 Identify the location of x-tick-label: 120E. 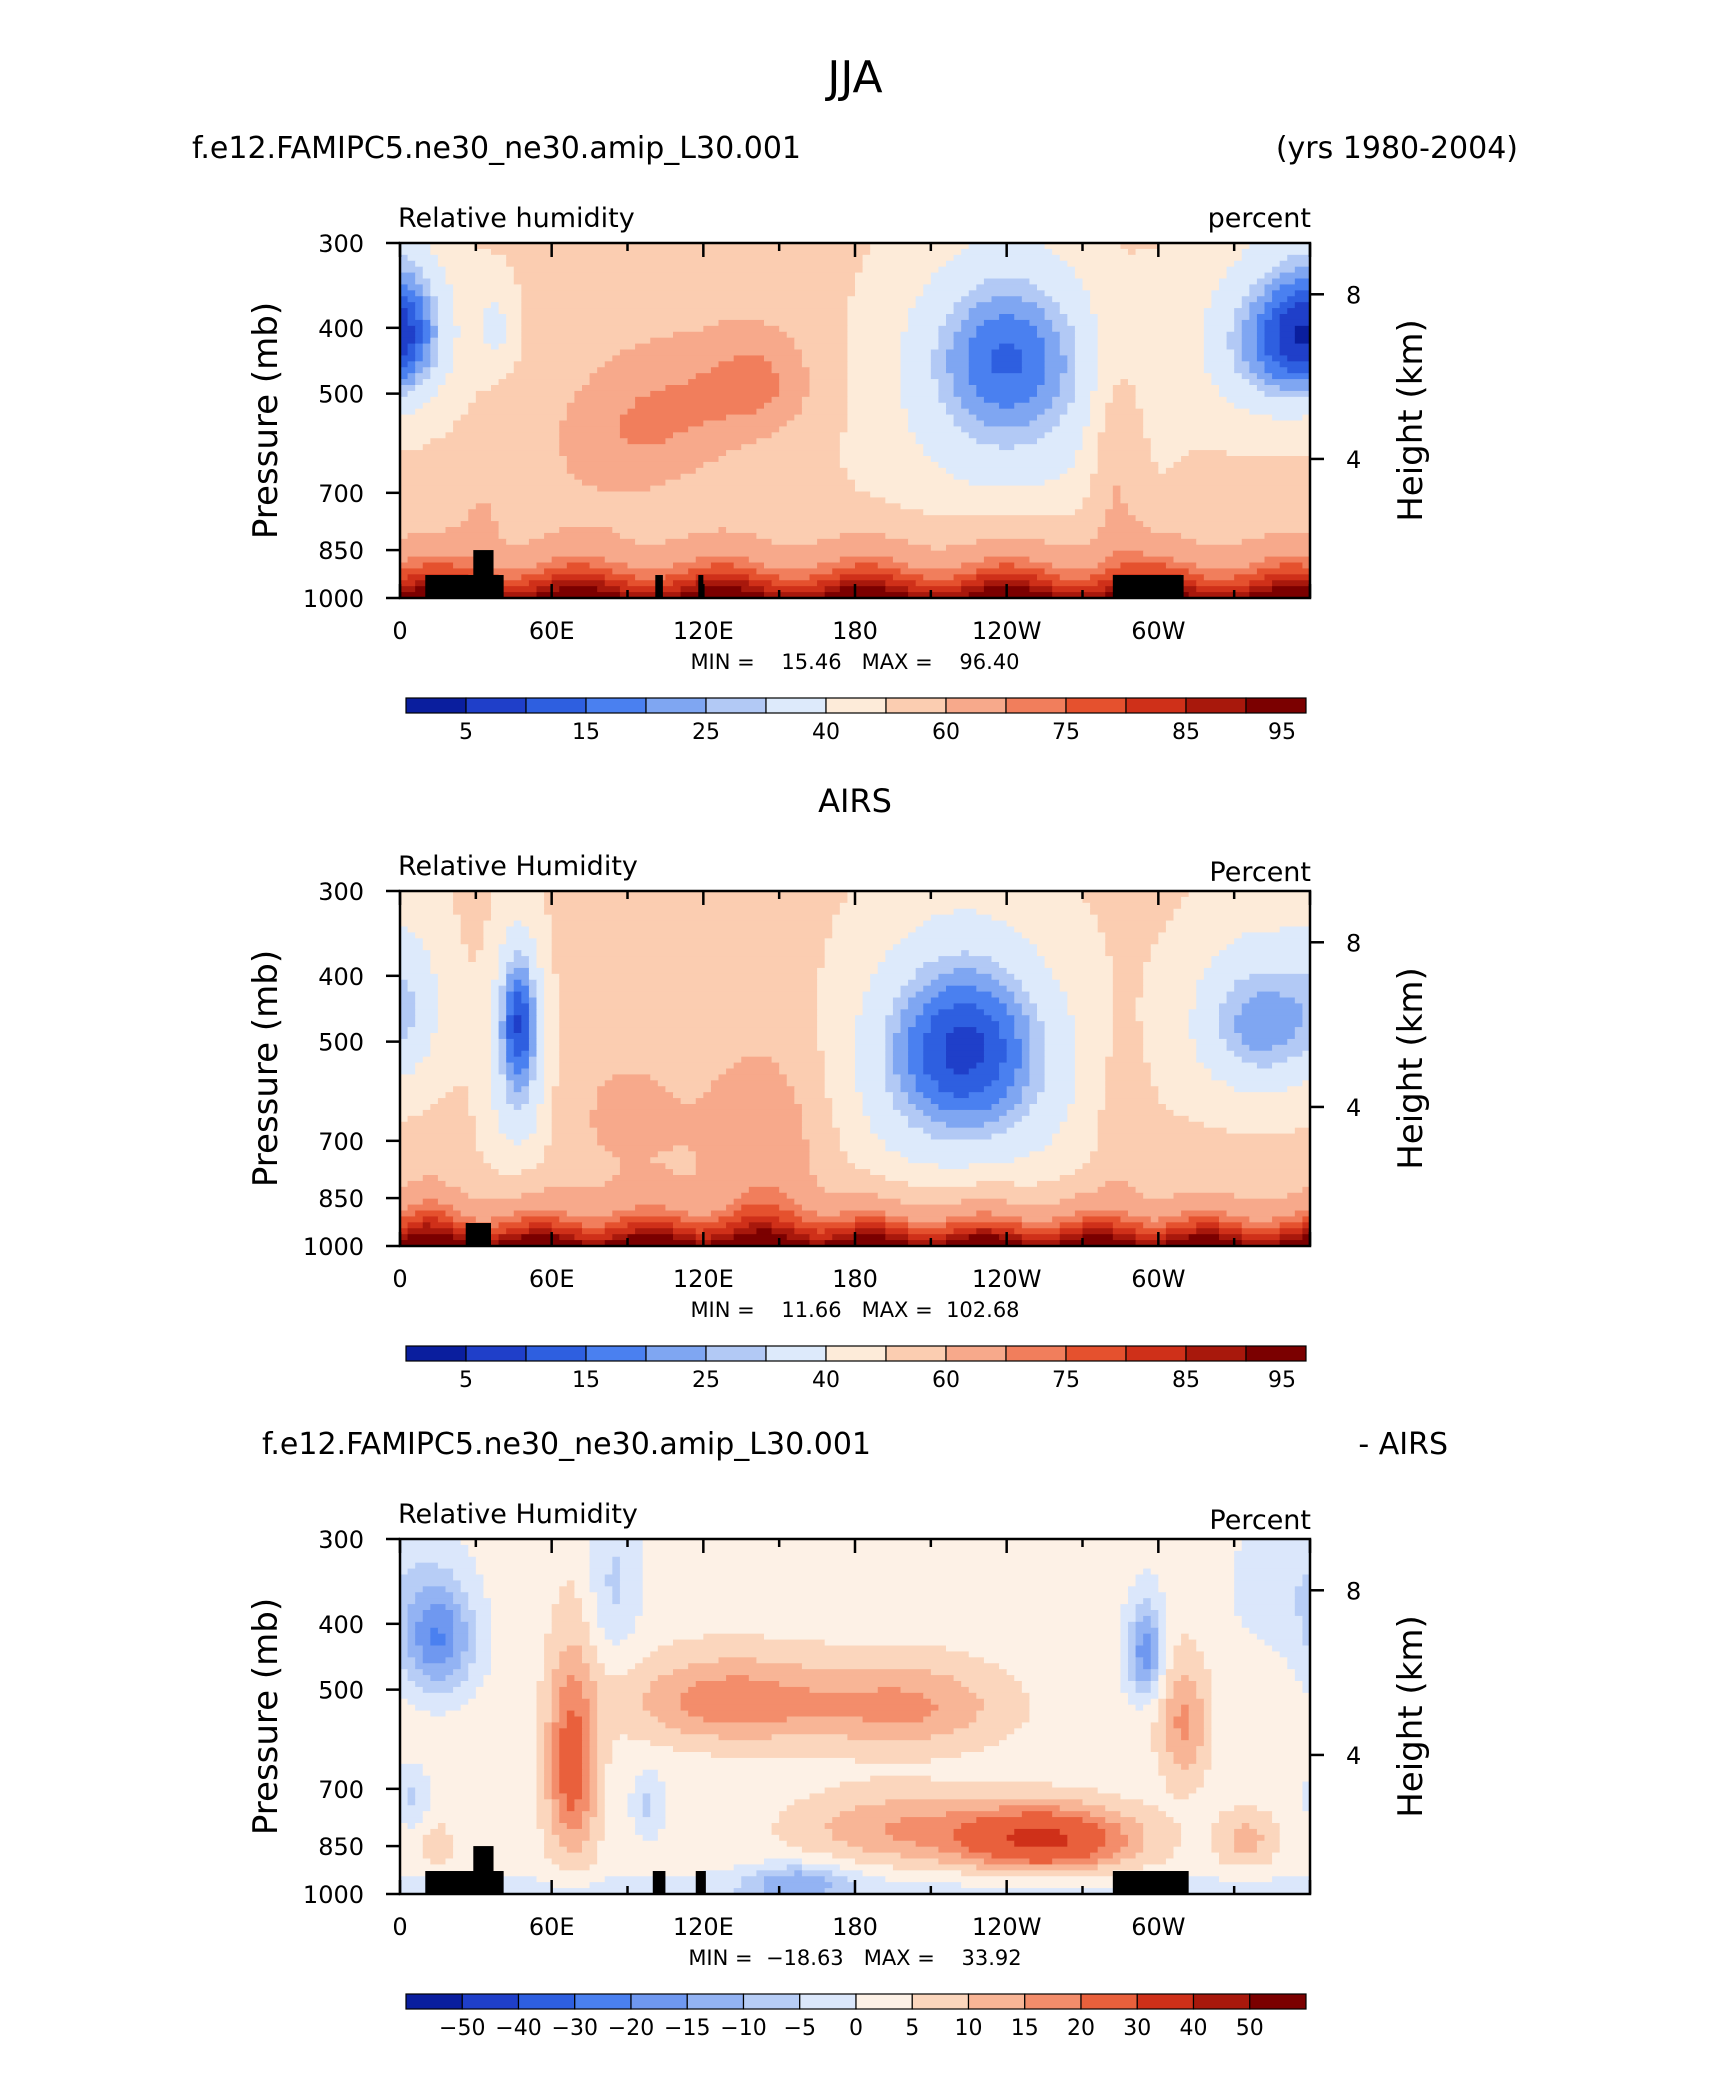
(703, 1927).